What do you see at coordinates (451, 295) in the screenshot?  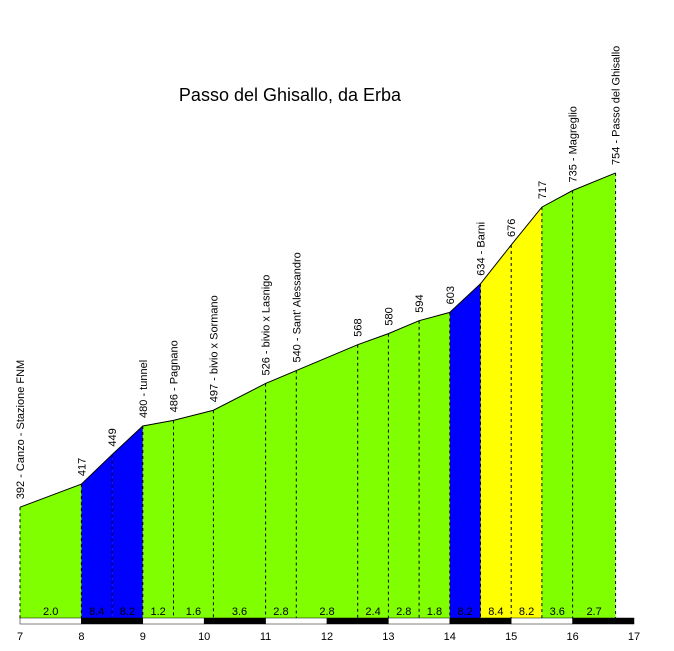 I see `point-label: 603` at bounding box center [451, 295].